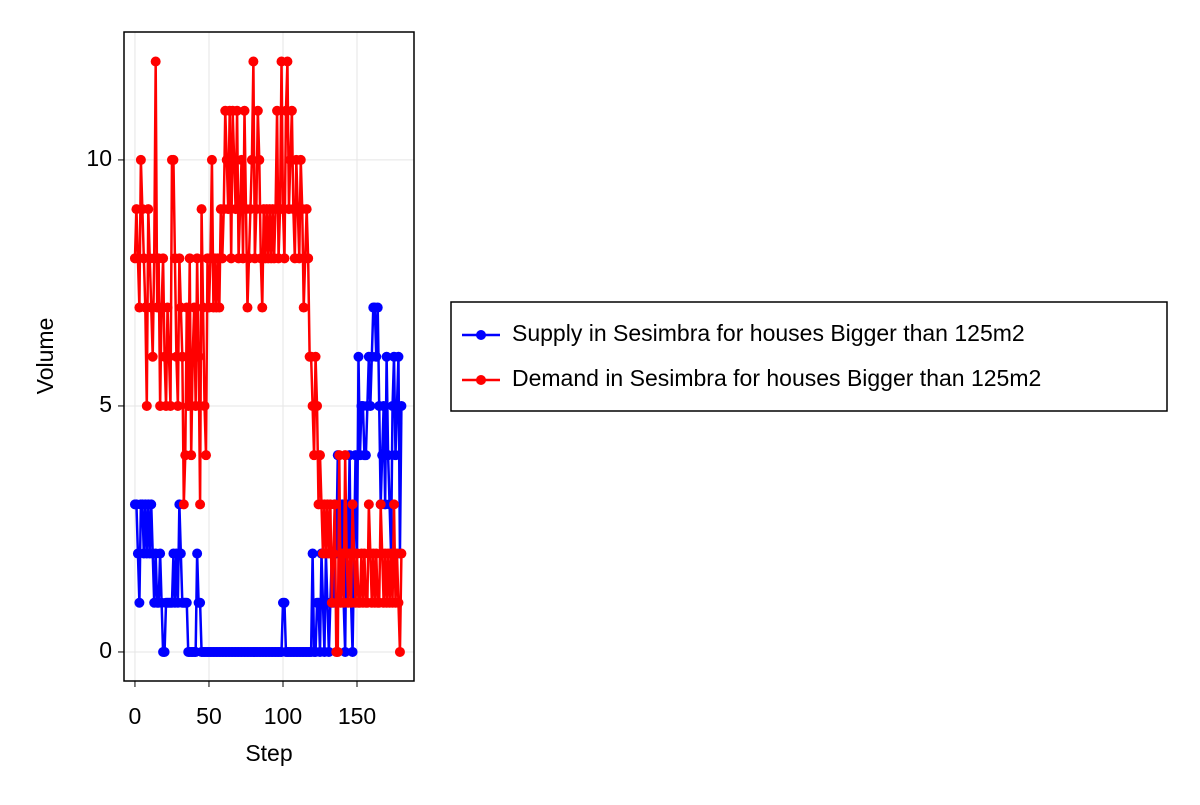 The width and height of the screenshot is (1200, 805). What do you see at coordinates (809, 356) in the screenshot?
I see `legend-box` at bounding box center [809, 356].